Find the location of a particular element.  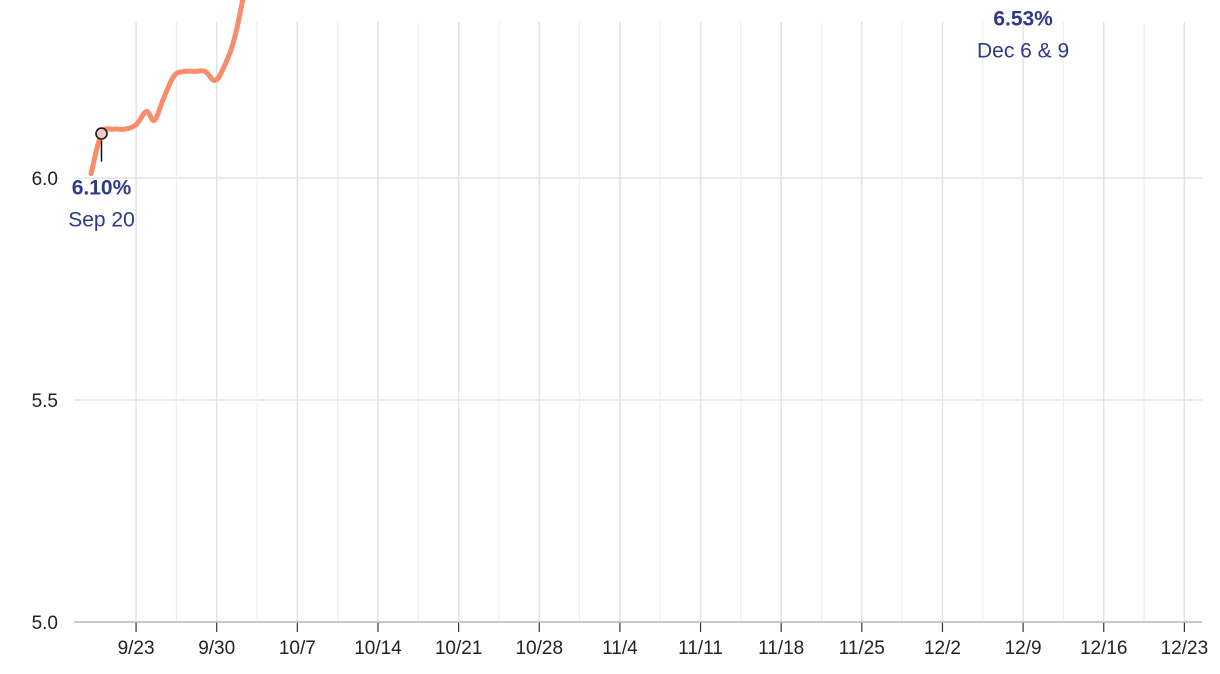

annotation: 6.53% Dec 6 & 9 is located at coordinates (1023, 35).